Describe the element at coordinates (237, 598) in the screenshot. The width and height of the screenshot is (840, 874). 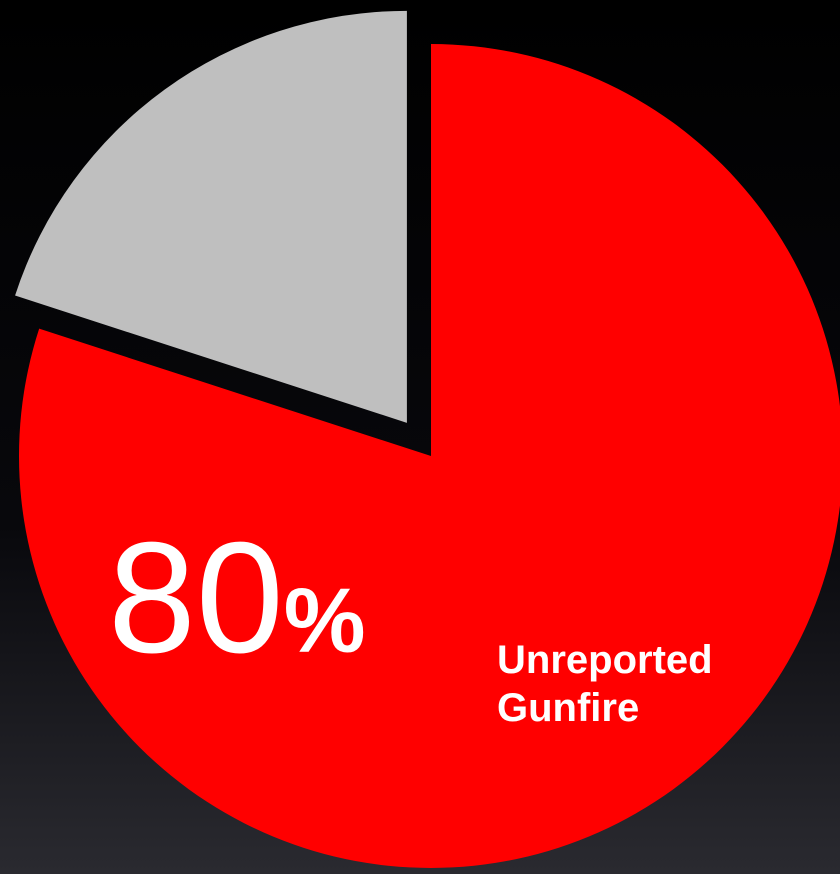
I see `value-label: 80%` at that location.